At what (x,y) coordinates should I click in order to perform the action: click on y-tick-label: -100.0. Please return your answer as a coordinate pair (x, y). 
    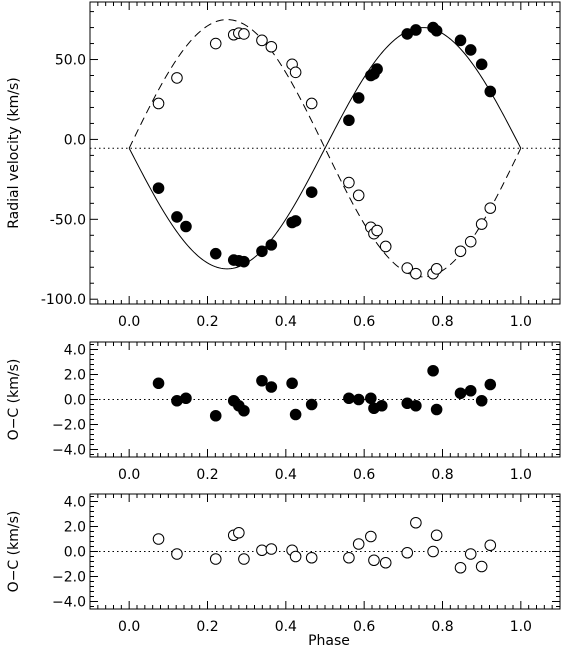
    Looking at the image, I should click on (63, 300).